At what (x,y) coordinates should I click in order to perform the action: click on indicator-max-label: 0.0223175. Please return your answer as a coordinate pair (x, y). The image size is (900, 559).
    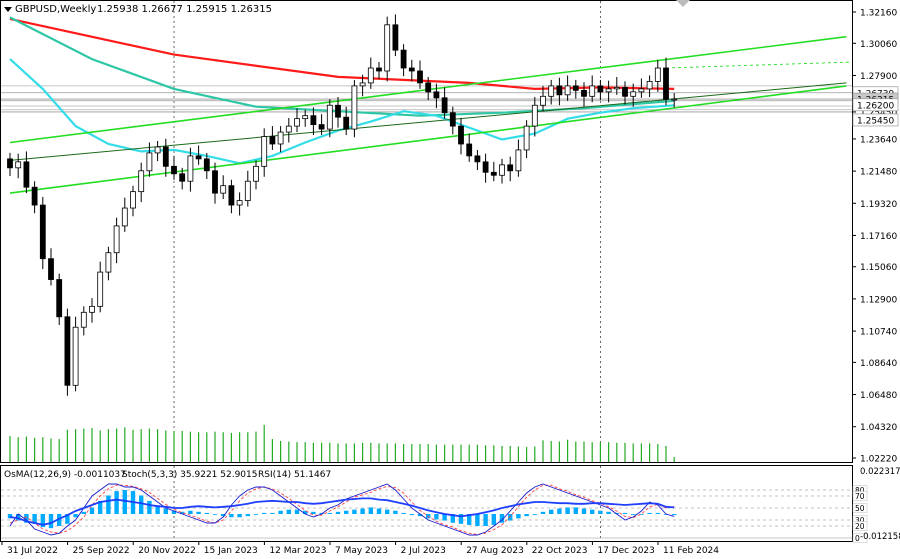
    Looking at the image, I should click on (880, 472).